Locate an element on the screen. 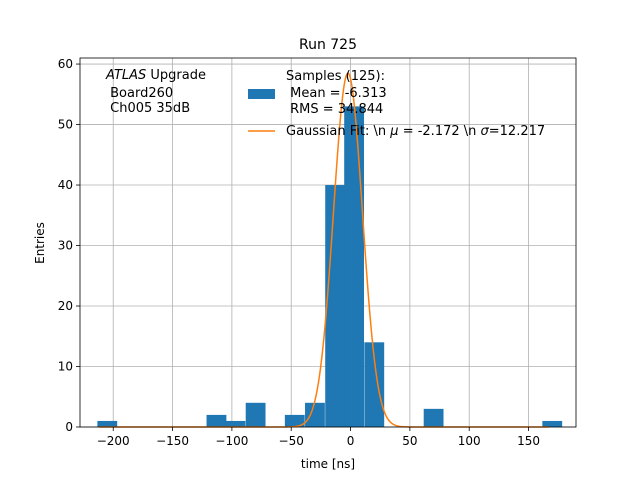 This screenshot has height=480, width=640. chart-title: Run 725 is located at coordinates (328, 45).